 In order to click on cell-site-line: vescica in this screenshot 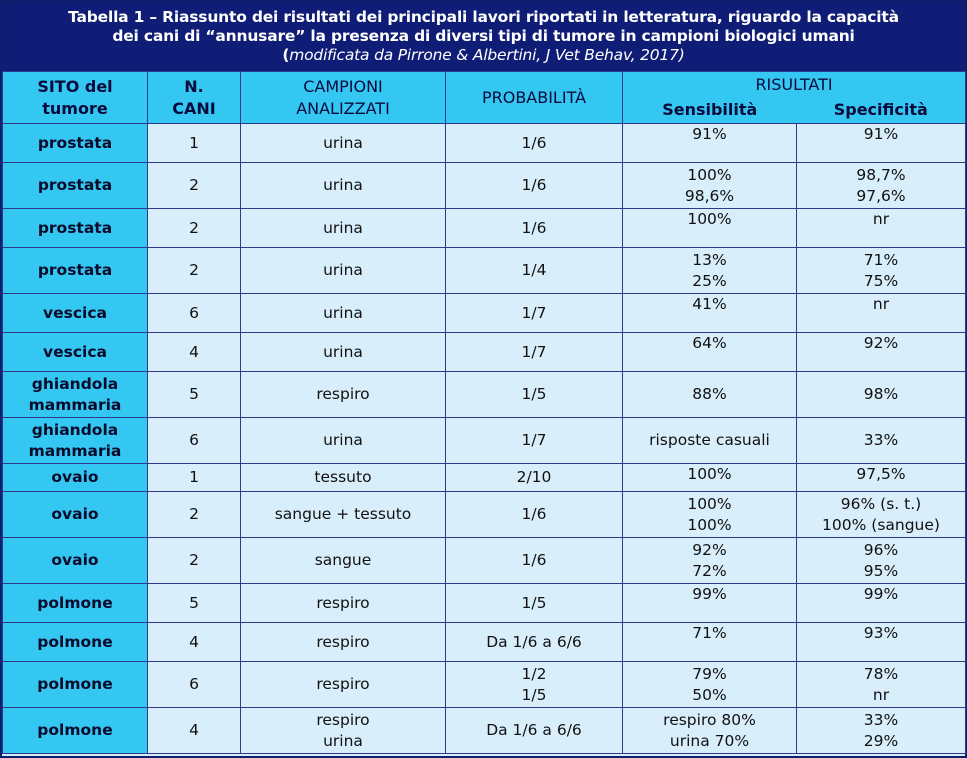, I will do `click(75, 312)`.